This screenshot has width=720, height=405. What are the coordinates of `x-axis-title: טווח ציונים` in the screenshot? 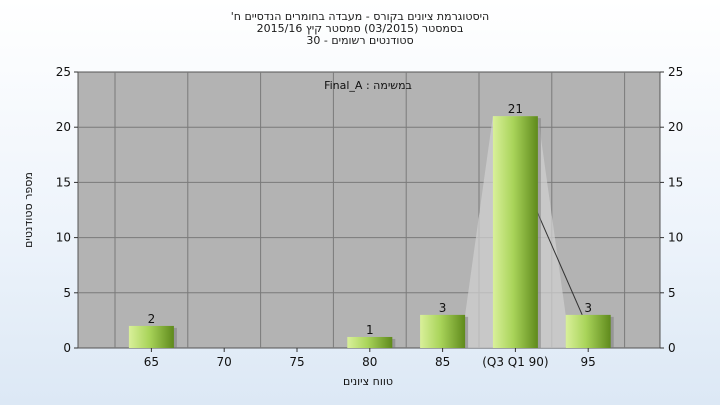 It's located at (368, 381).